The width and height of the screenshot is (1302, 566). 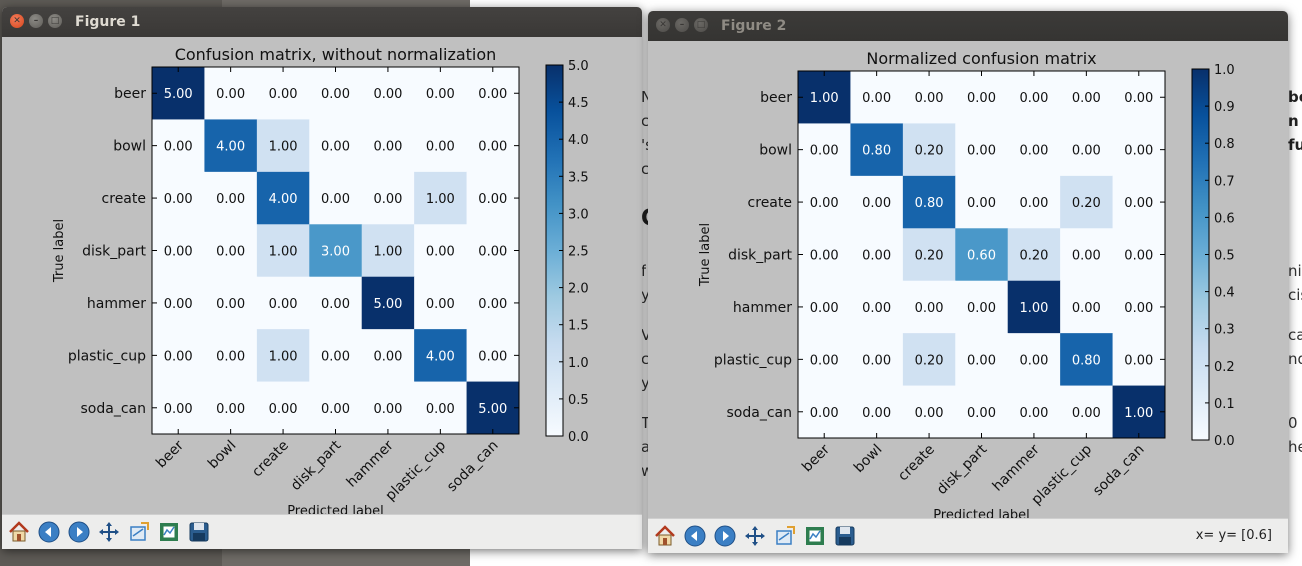 What do you see at coordinates (387, 252) in the screenshot?
I see `cell-value-label: 1.00` at bounding box center [387, 252].